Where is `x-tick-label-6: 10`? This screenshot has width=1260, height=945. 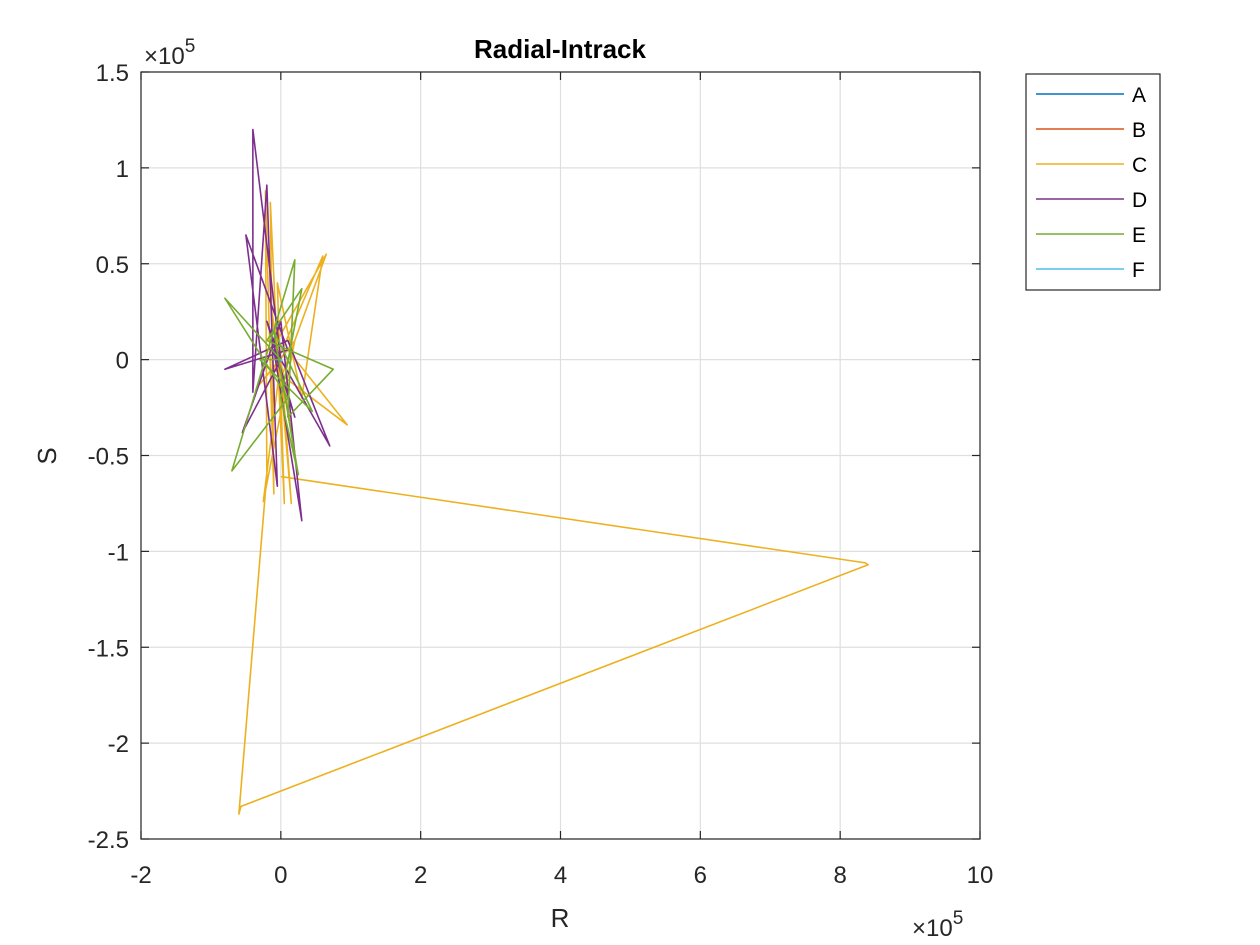
x-tick-label-6: 10 is located at coordinates (980, 875).